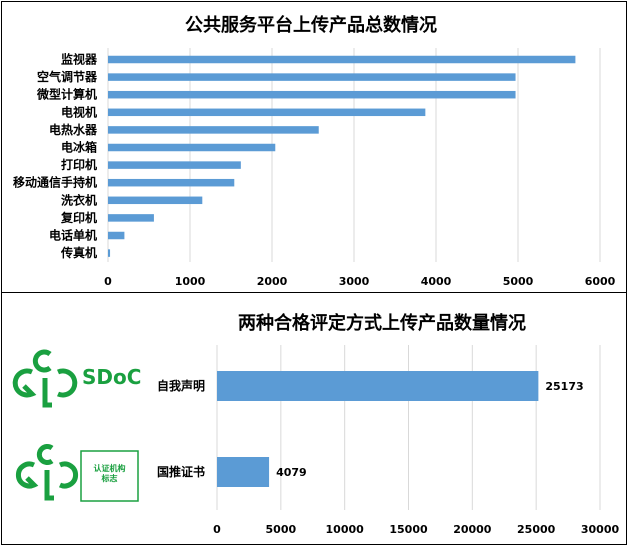  Describe the element at coordinates (536, 529) in the screenshot. I see `x-tick-label: 25000` at that location.